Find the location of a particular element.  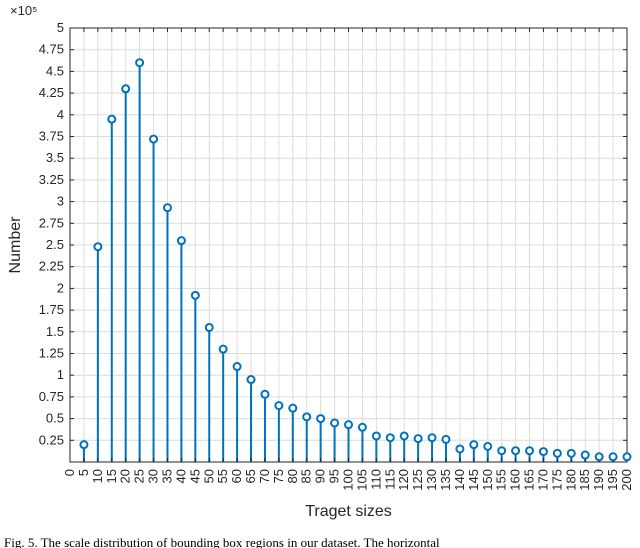

x-tick-label: 180 is located at coordinates (570, 480).